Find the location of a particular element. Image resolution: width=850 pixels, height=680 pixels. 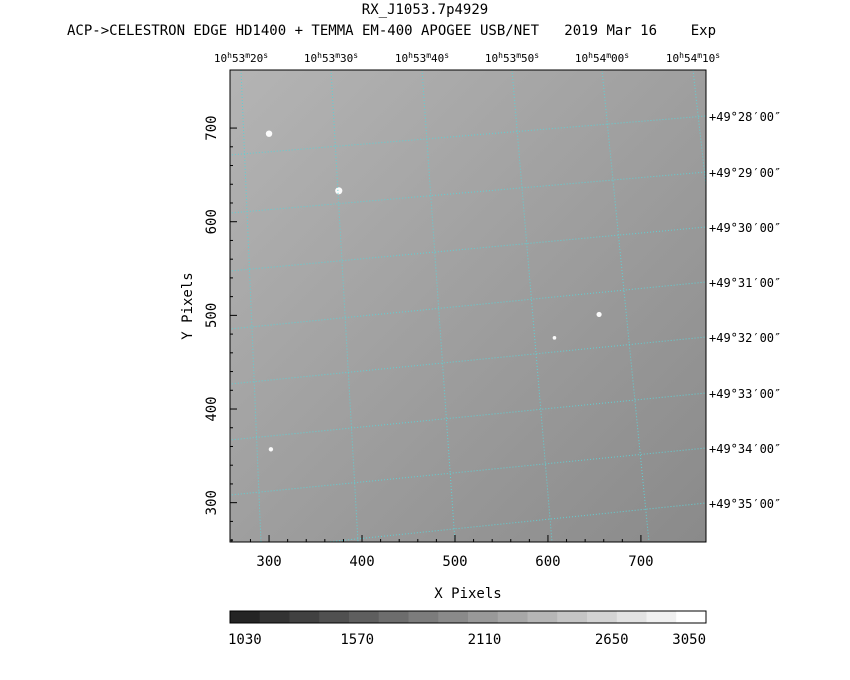

dec-tick-label: +49°28′00″ is located at coordinates (745, 117).